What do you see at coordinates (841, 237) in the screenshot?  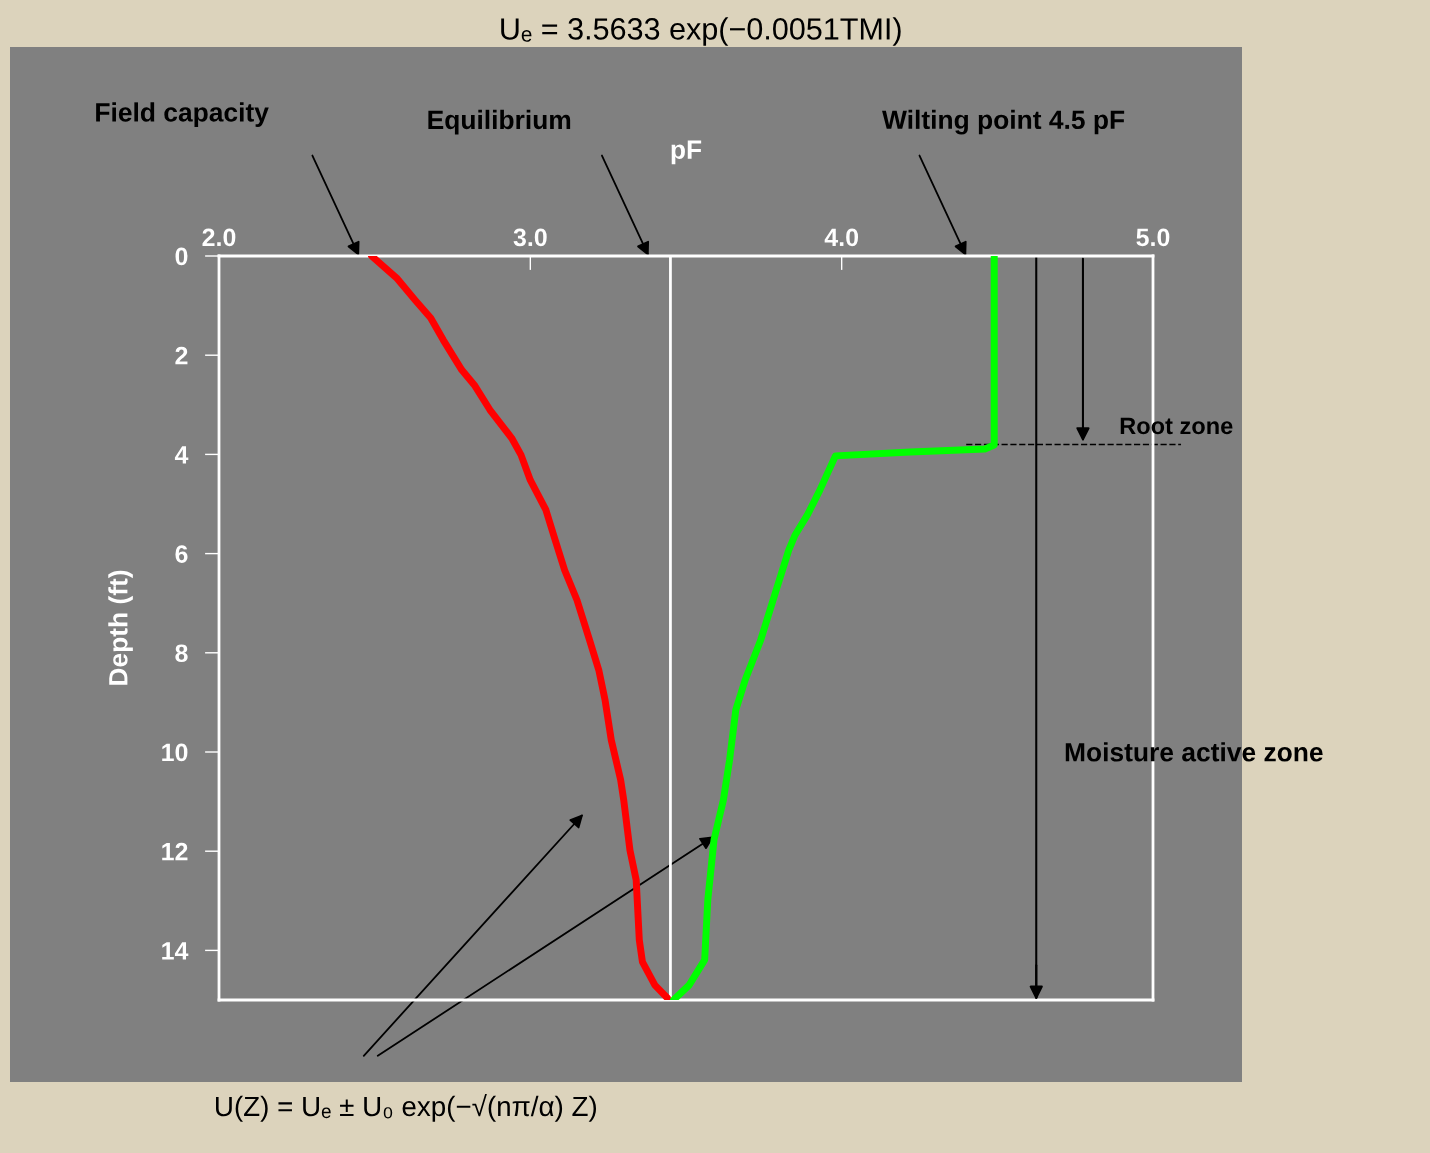 I see `x-tick-label: 4.0` at bounding box center [841, 237].